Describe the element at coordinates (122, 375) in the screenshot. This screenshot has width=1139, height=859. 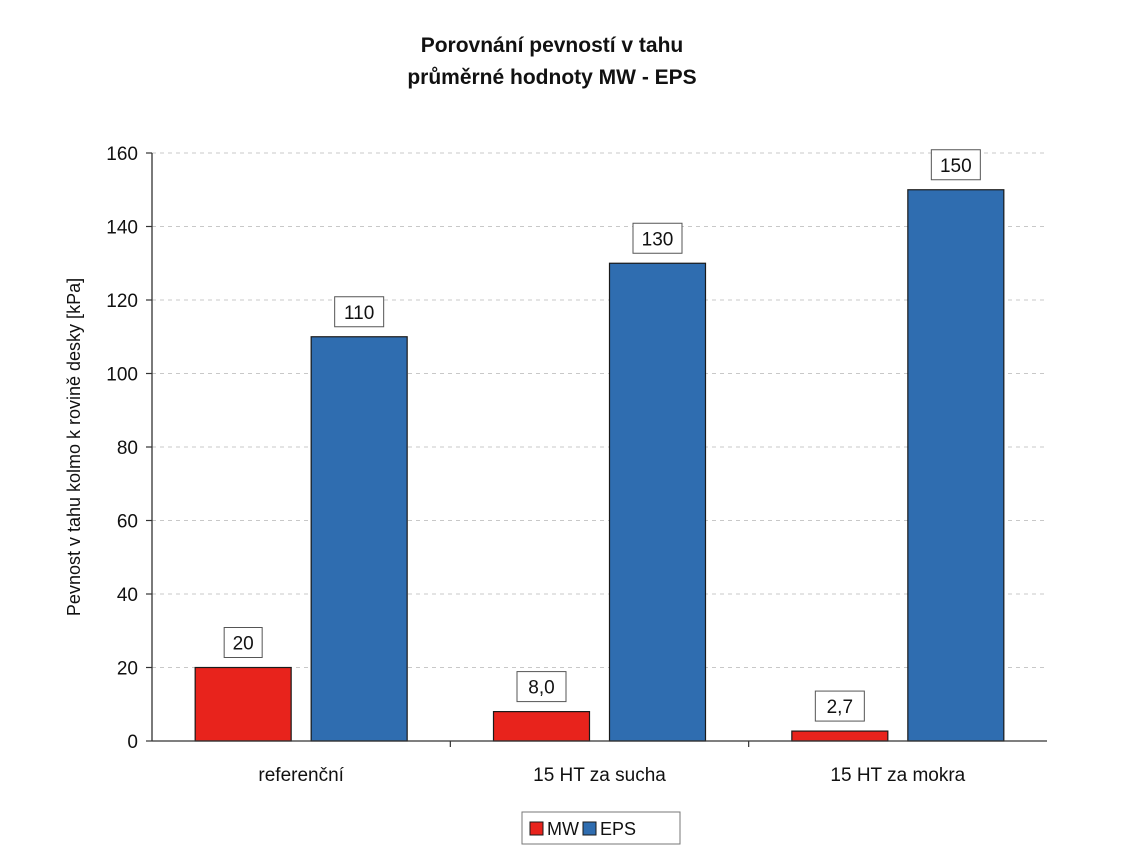
I see `y-tick-label: 100` at that location.